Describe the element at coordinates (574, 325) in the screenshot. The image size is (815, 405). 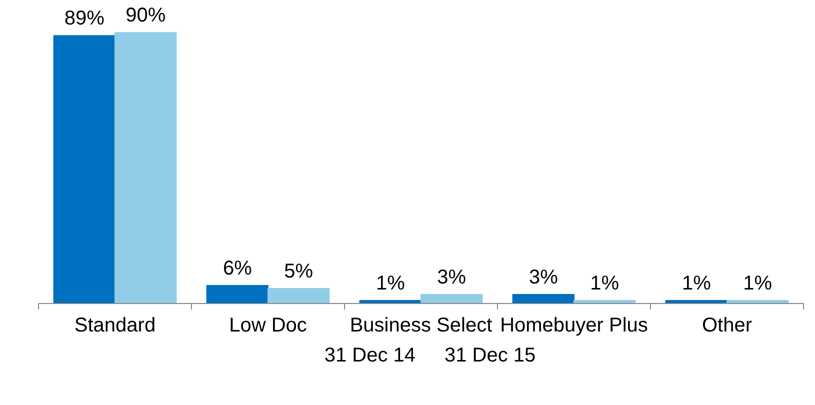
I see `x-tick-label: Homebuyer Plus` at that location.